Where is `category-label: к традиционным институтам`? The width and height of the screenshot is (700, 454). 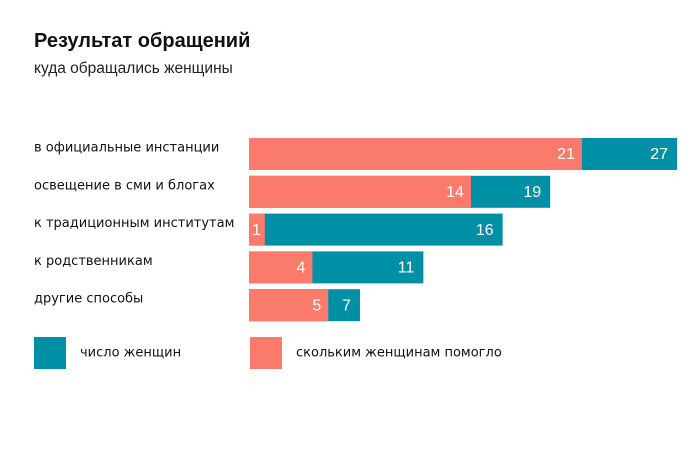
category-label: к традиционным институтам is located at coordinates (134, 223).